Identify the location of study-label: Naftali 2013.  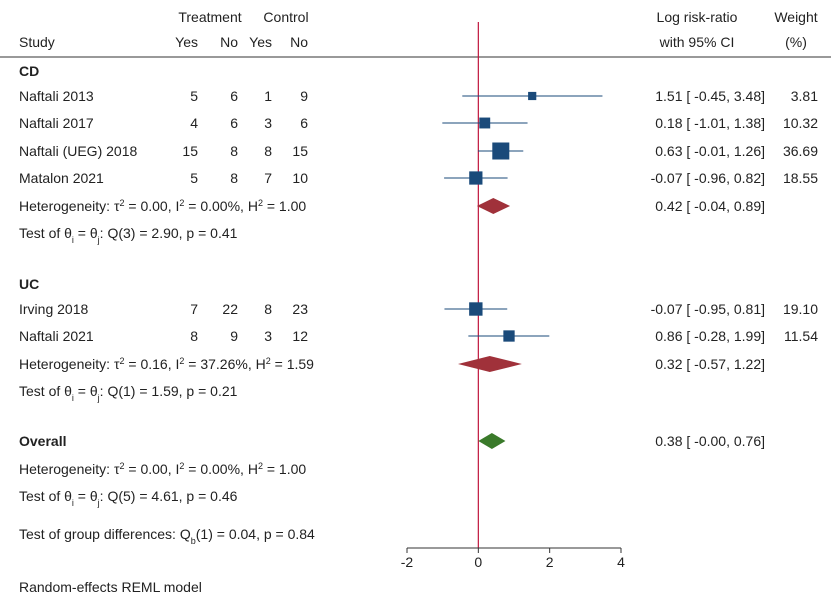
(56, 96).